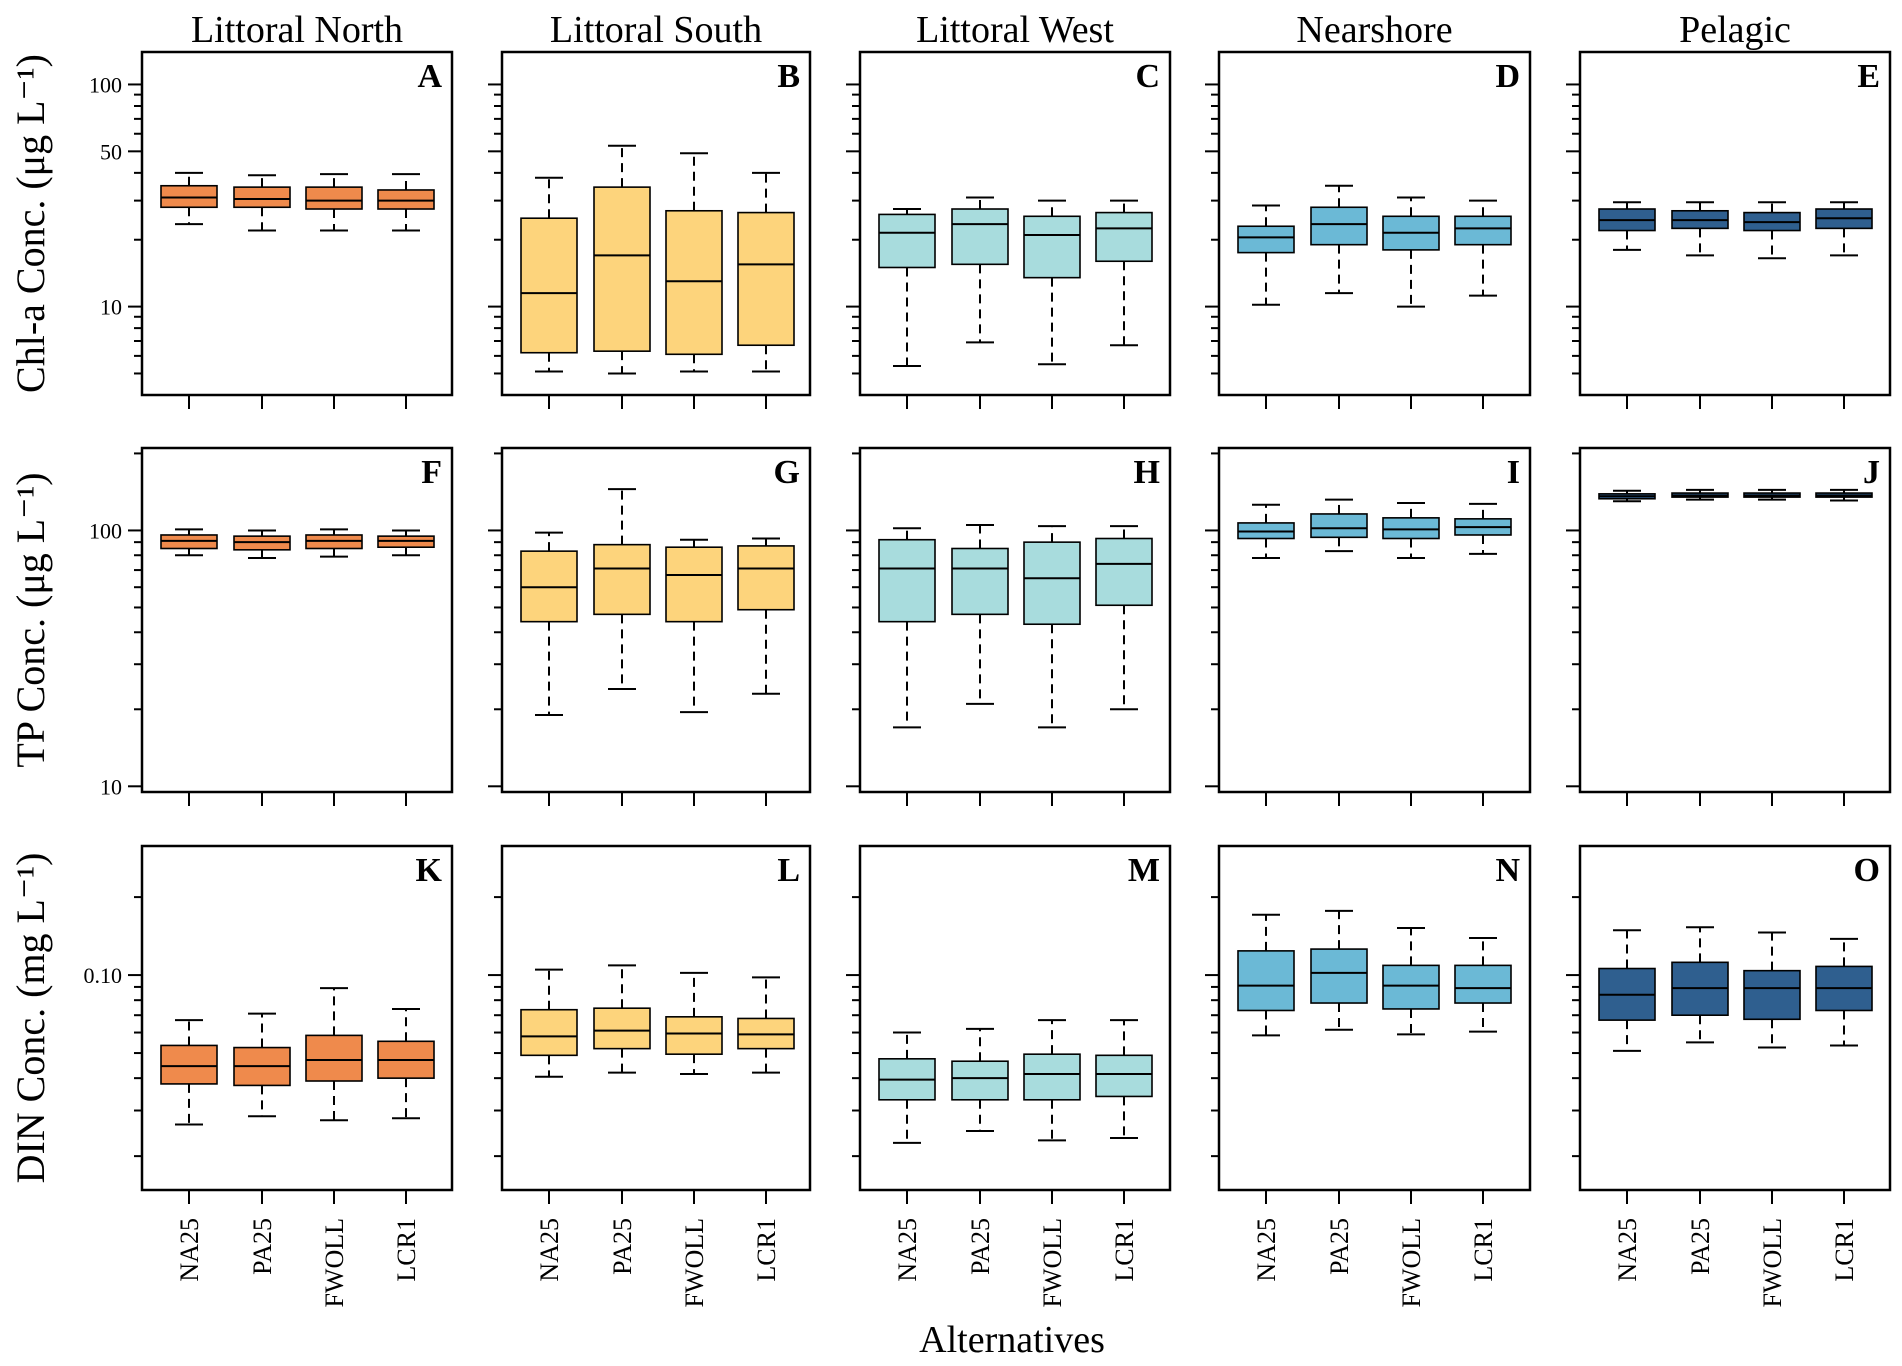 Image resolution: width=1902 pixels, height=1366 pixels. I want to click on panel-letter-a: A, so click(429, 76).